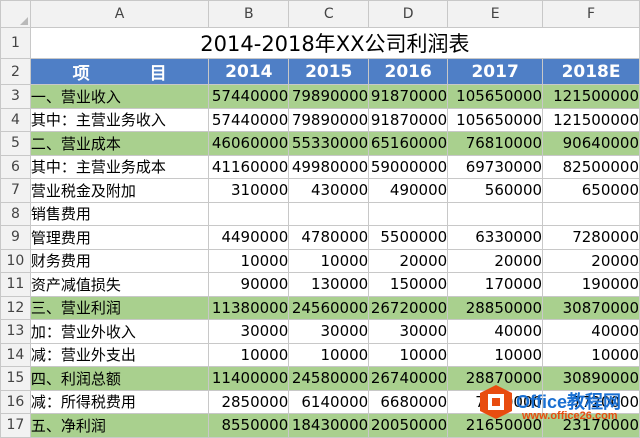 The width and height of the screenshot is (640, 438). Describe the element at coordinates (591, 378) in the screenshot. I see `value-cell: 30890000` at that location.